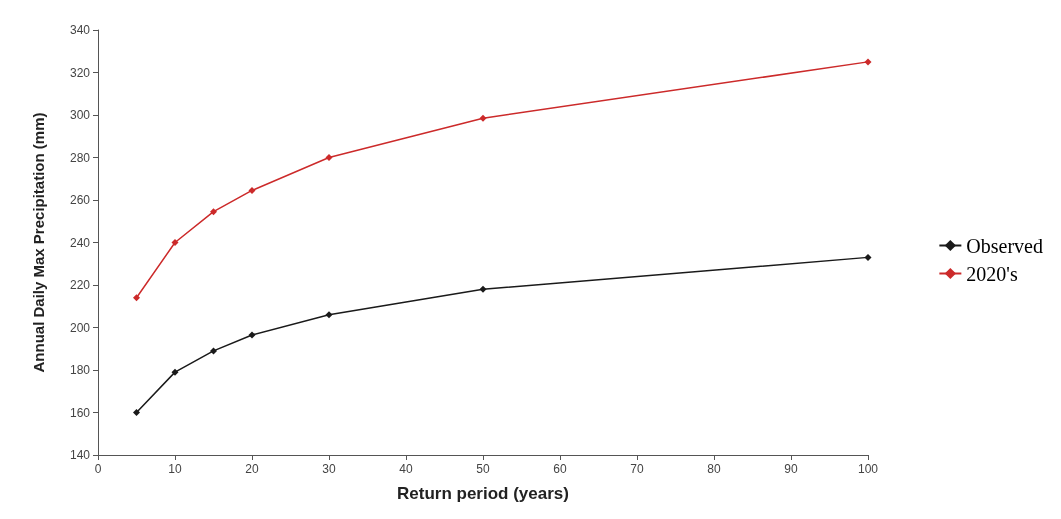  I want to click on x-tick-label: 0, so click(98, 469).